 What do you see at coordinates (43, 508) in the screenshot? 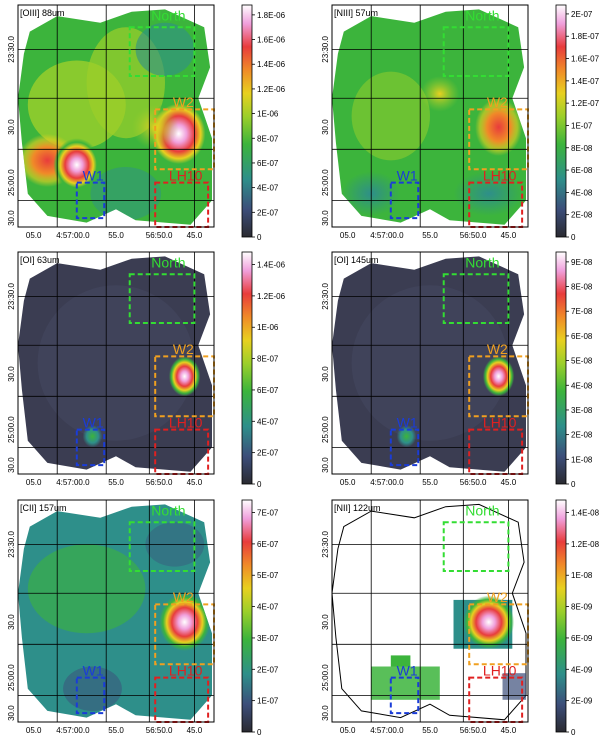
I see `line-label: [CII] 157um` at bounding box center [43, 508].